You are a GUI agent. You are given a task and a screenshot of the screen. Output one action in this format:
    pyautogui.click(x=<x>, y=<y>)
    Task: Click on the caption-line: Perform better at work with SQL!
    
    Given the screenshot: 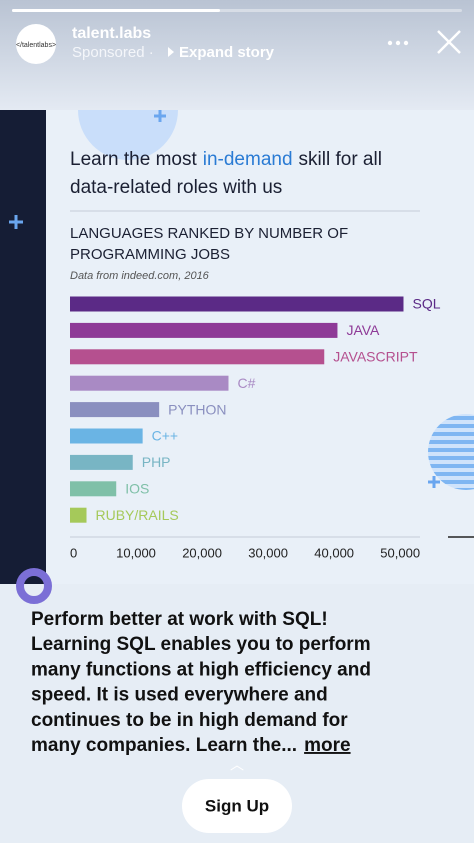 What is the action you would take?
    pyautogui.click(x=179, y=619)
    